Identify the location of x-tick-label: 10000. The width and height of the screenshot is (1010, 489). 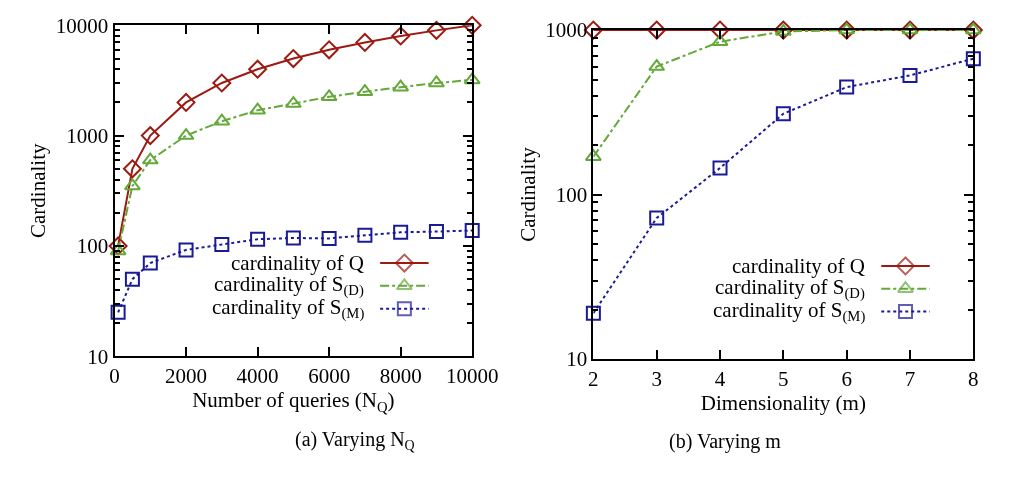
(472, 376).